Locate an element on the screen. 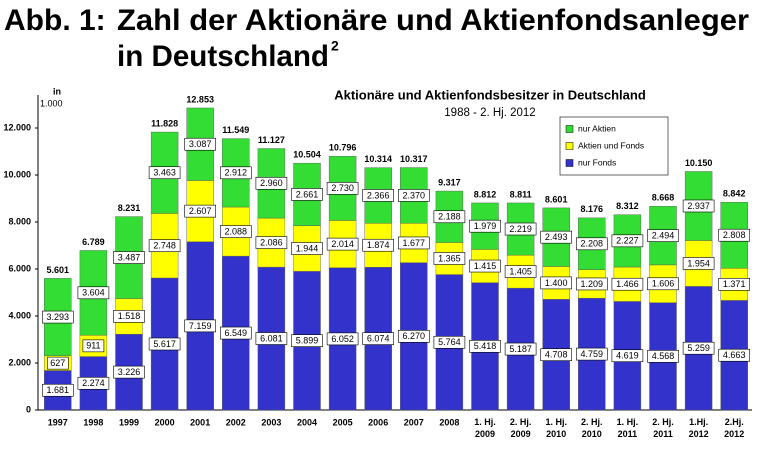  value-label: 1.944 is located at coordinates (307, 248).